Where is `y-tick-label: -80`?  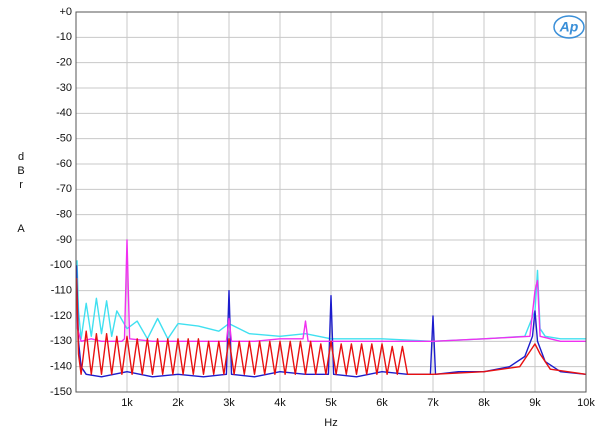
y-tick-label: -80 is located at coordinates (64, 215).